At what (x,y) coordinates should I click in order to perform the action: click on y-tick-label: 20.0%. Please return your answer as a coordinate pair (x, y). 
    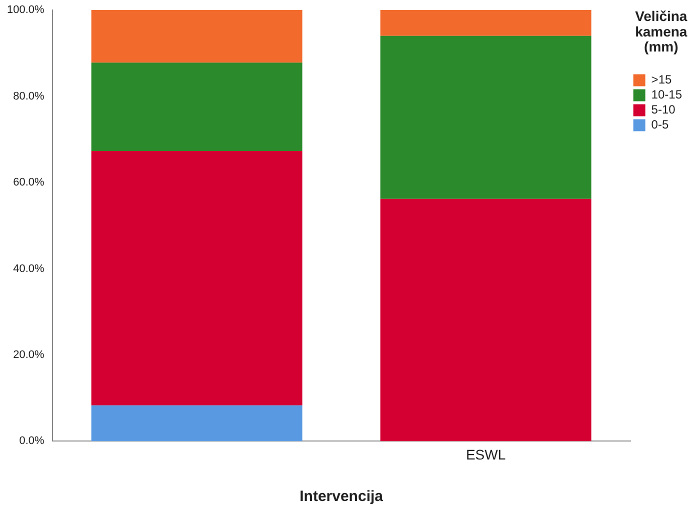
    Looking at the image, I should click on (29, 354).